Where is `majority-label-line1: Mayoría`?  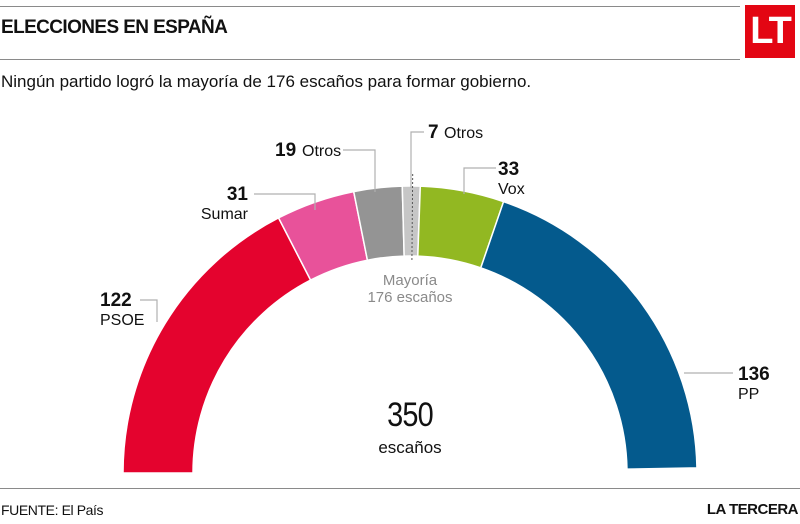
majority-label-line1: Mayoría is located at coordinates (410, 280).